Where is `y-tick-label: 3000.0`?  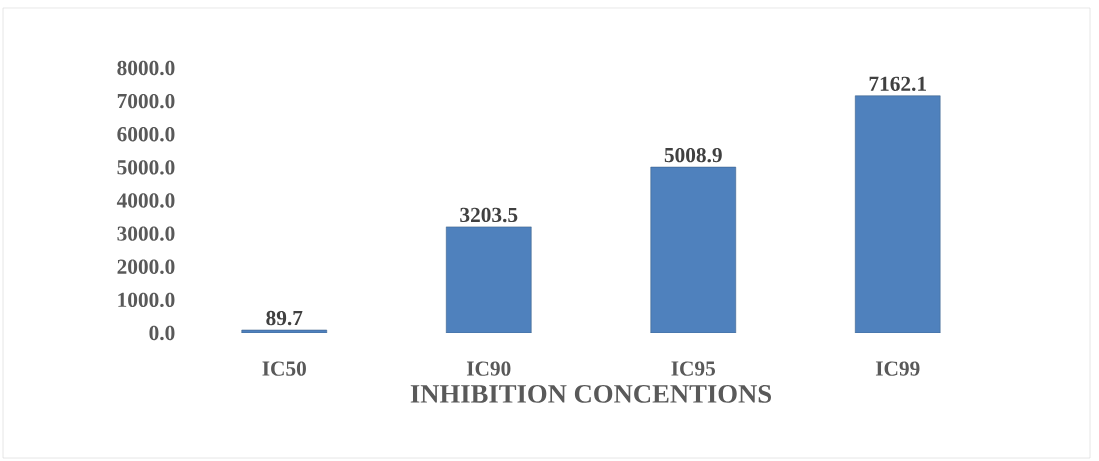 y-tick-label: 3000.0 is located at coordinates (146, 233).